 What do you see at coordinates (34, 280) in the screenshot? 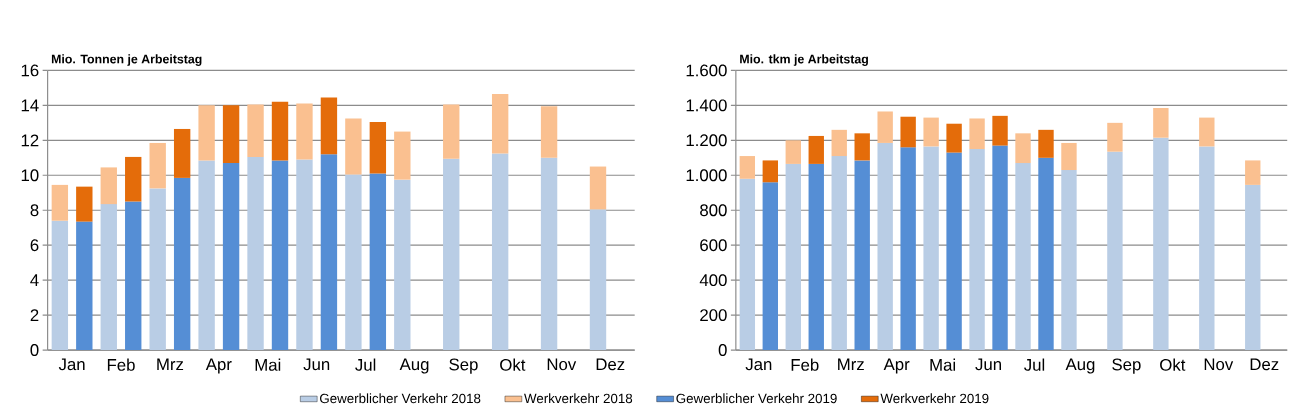
I see `y-tick-label: 4` at bounding box center [34, 280].